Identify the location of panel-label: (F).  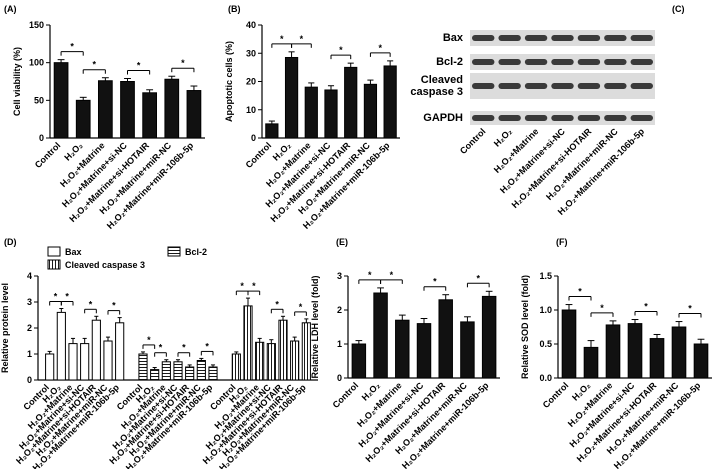
(562, 242).